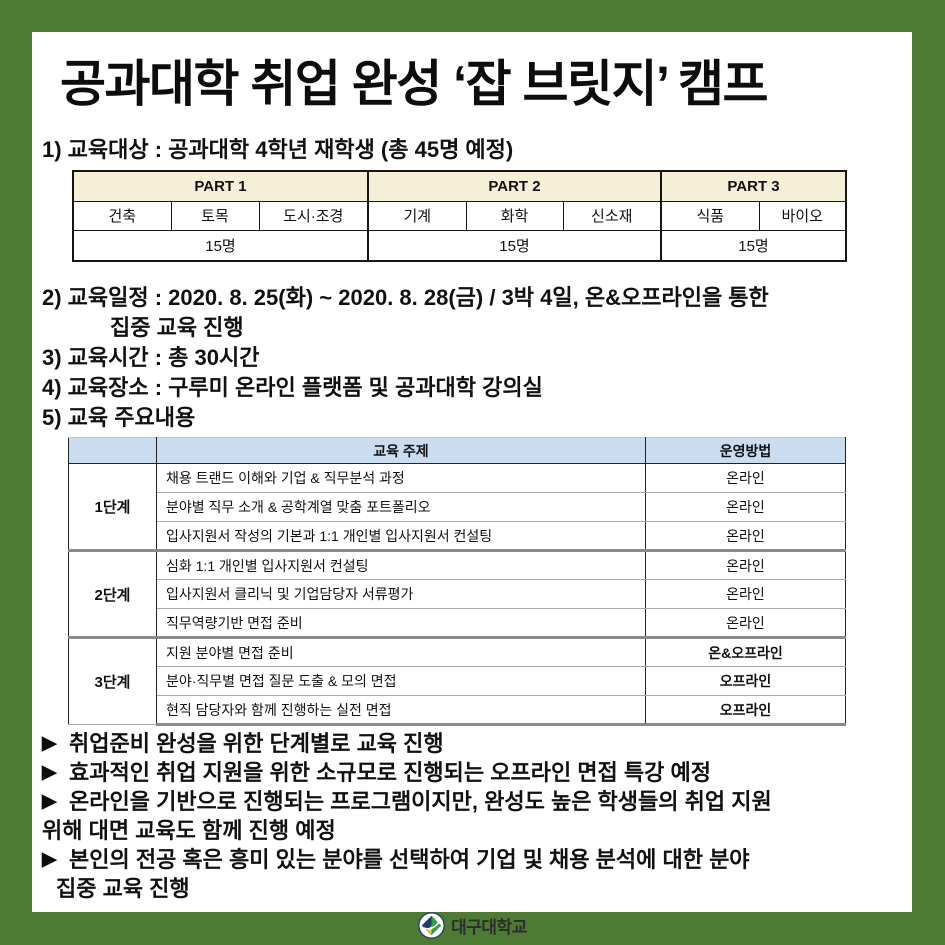 This screenshot has width=945, height=945. Describe the element at coordinates (390, 772) in the screenshot. I see `bullet-text: 효과적인 취업 지원을 위한 소규모로 진행되는 오프라인 면접 특강 예정` at that location.